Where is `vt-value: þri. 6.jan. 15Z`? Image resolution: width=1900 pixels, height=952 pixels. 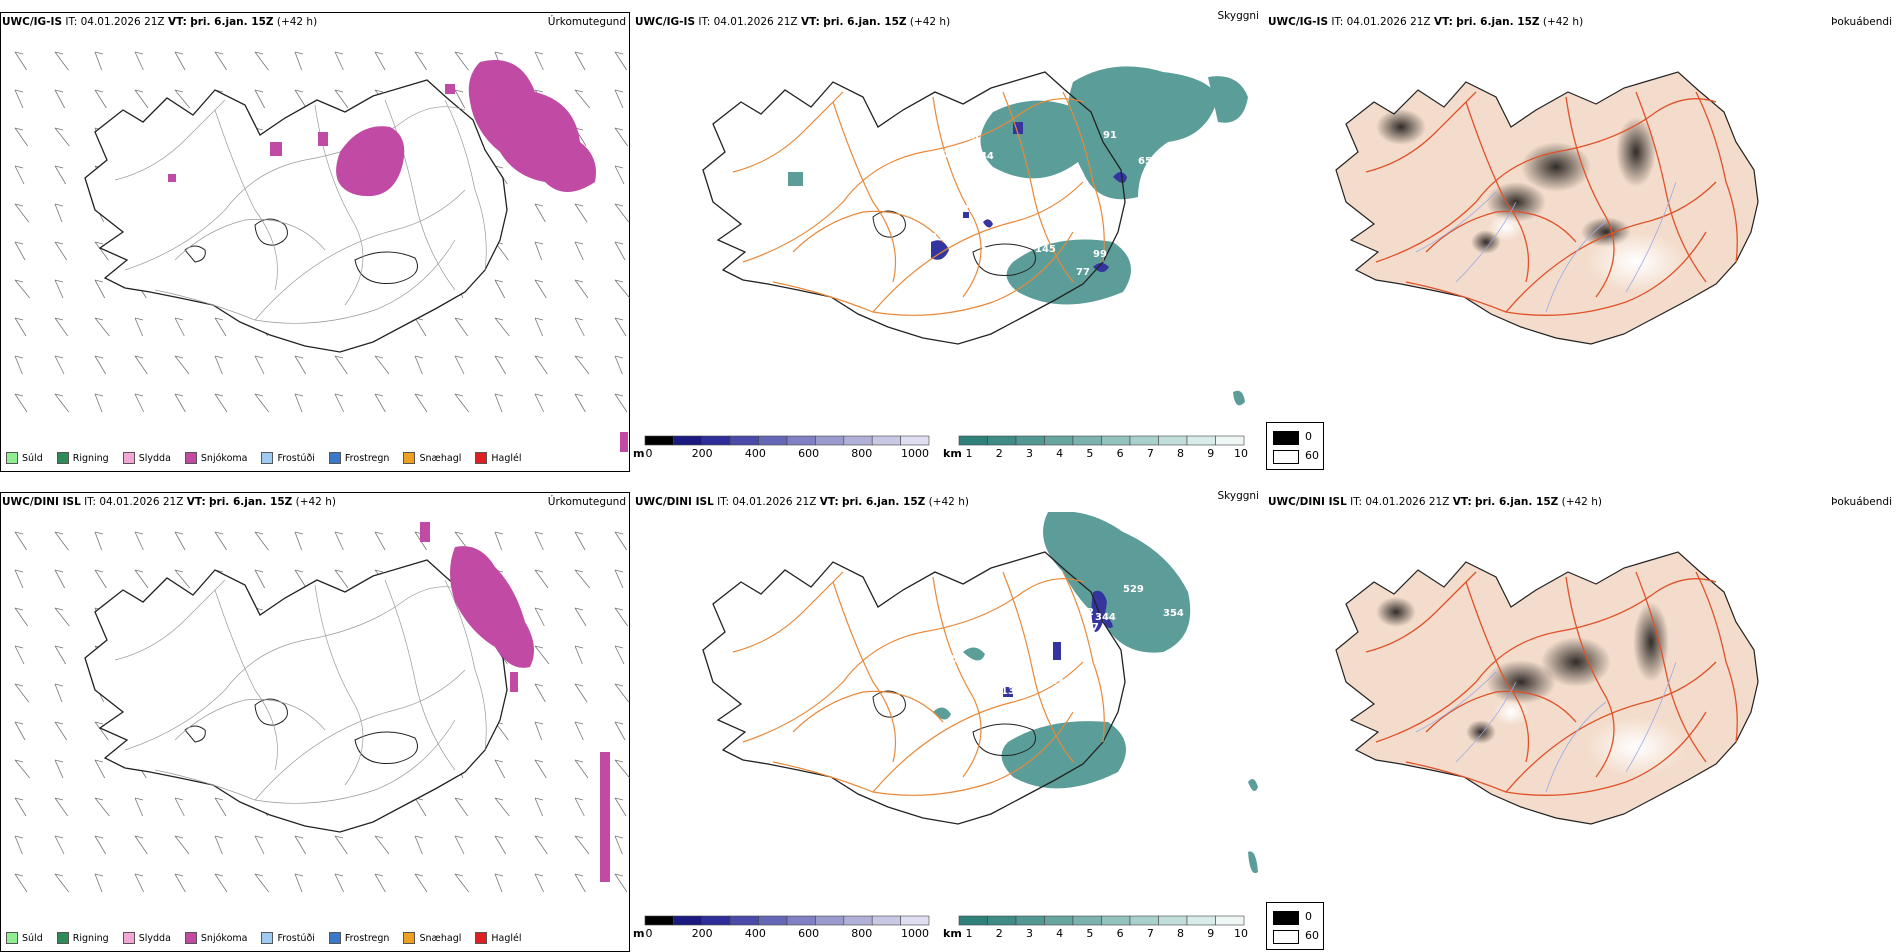
vt-value: þri. 6.jan. 15Z is located at coordinates (251, 502).